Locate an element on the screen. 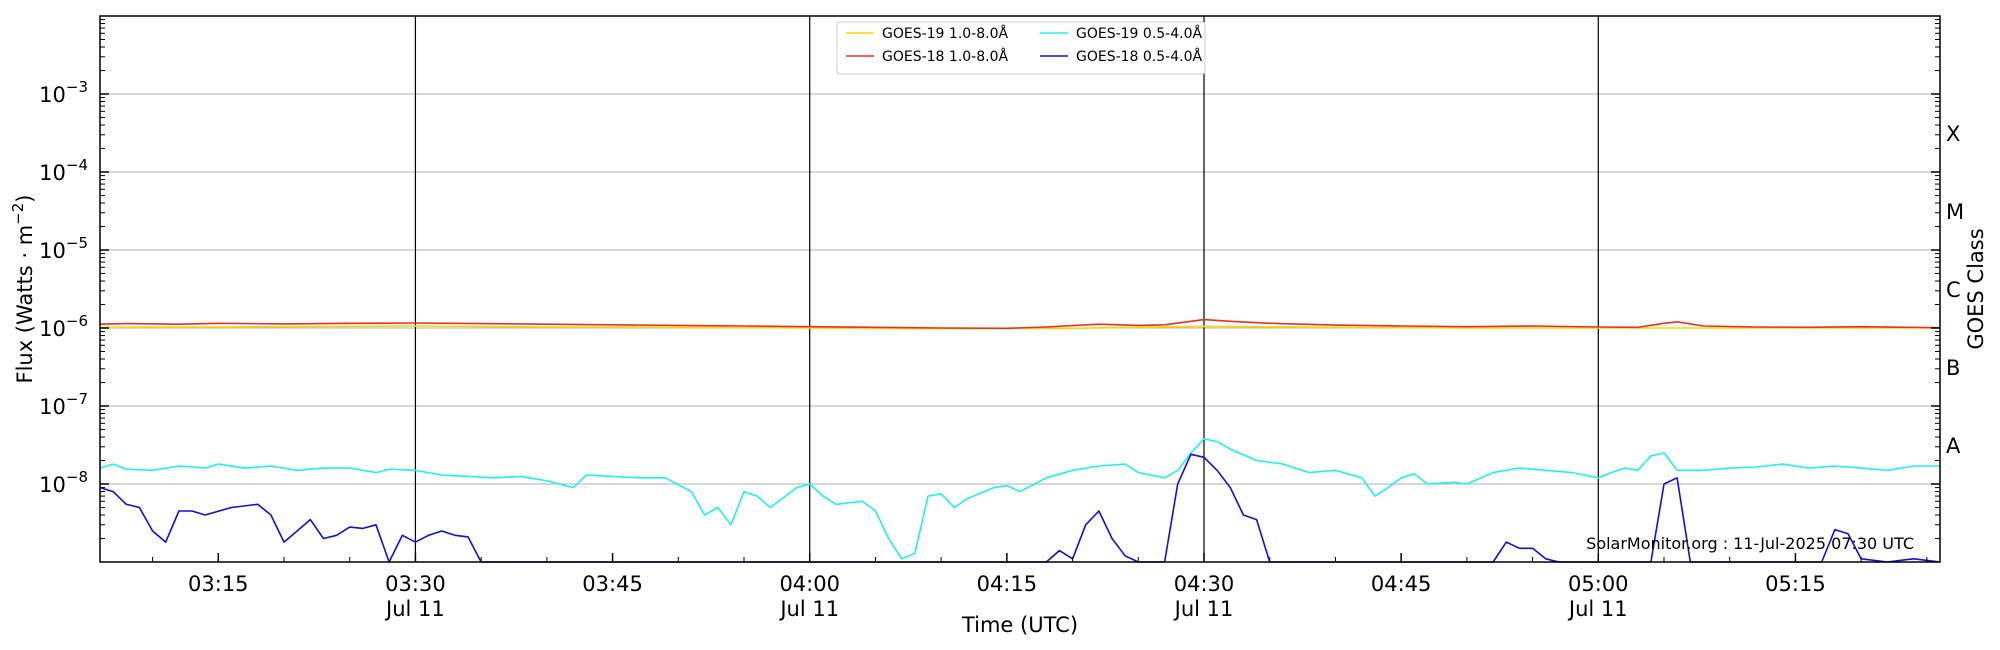 The width and height of the screenshot is (2000, 650). legend-entry-label: GOES-19 0.5-4.0Å is located at coordinates (1139, 33).